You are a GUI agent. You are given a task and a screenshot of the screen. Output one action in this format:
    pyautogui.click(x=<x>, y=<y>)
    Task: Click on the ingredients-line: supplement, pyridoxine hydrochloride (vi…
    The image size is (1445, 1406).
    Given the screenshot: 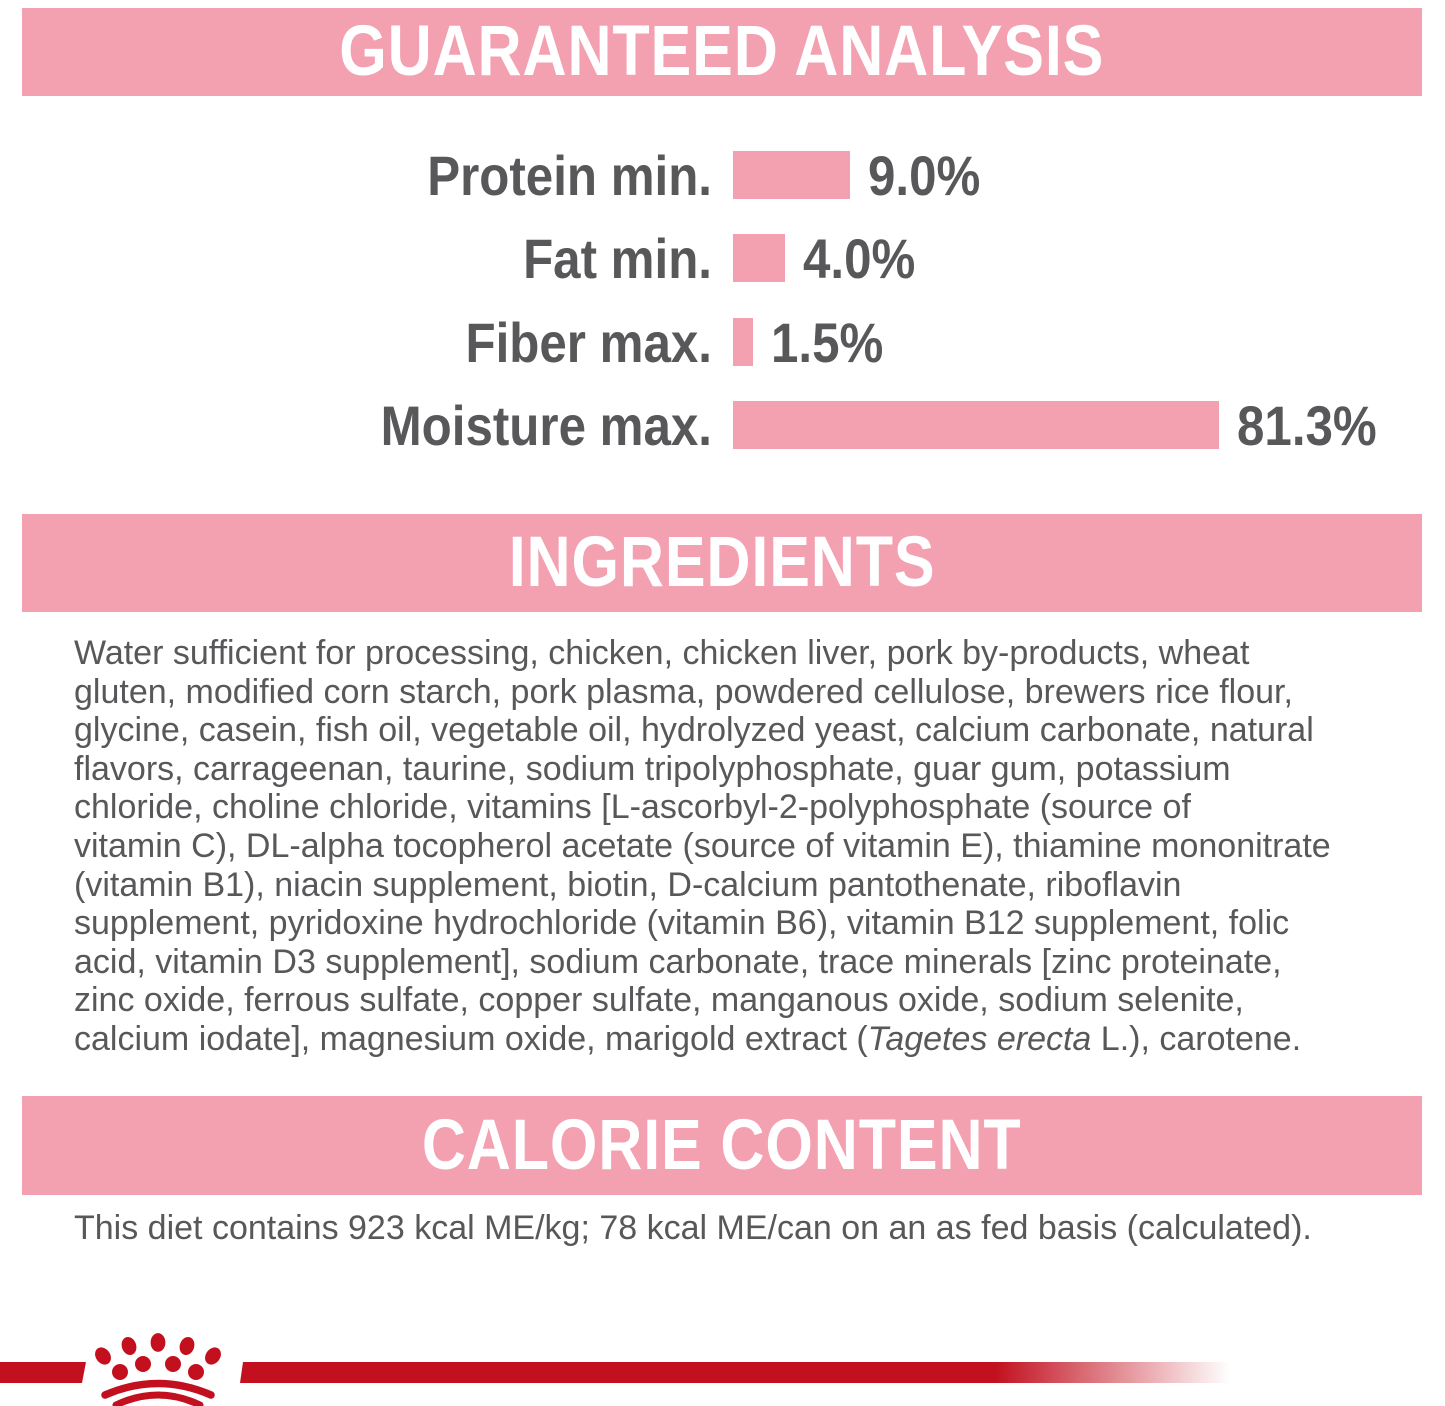 What is the action you would take?
    pyautogui.click(x=682, y=923)
    